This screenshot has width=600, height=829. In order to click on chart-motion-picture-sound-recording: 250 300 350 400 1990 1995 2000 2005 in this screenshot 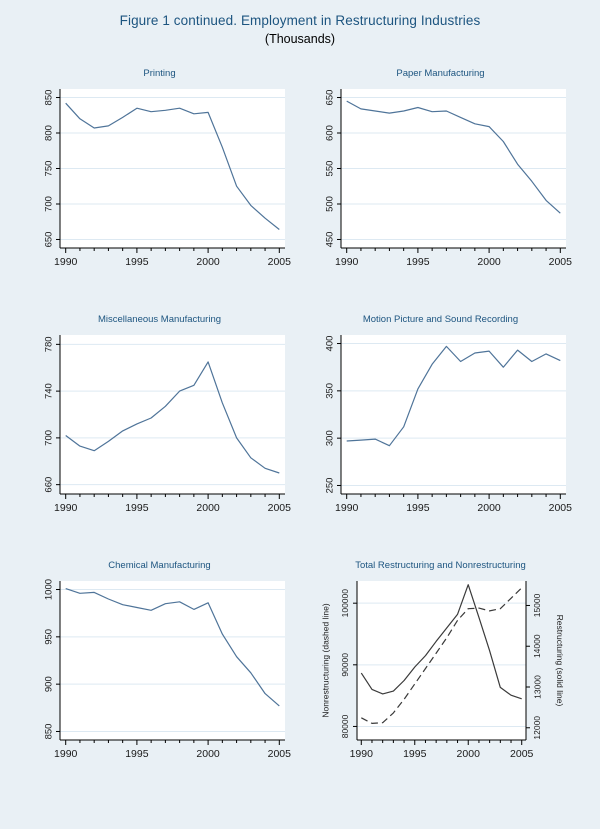, I will do `click(449, 424)`.